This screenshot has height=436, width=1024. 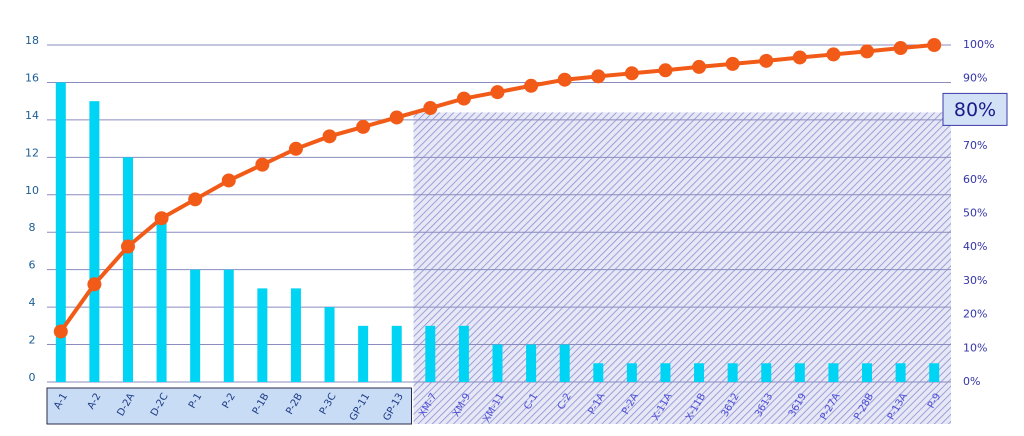 I want to click on y2-tick-label: 10%, so click(x=975, y=347).